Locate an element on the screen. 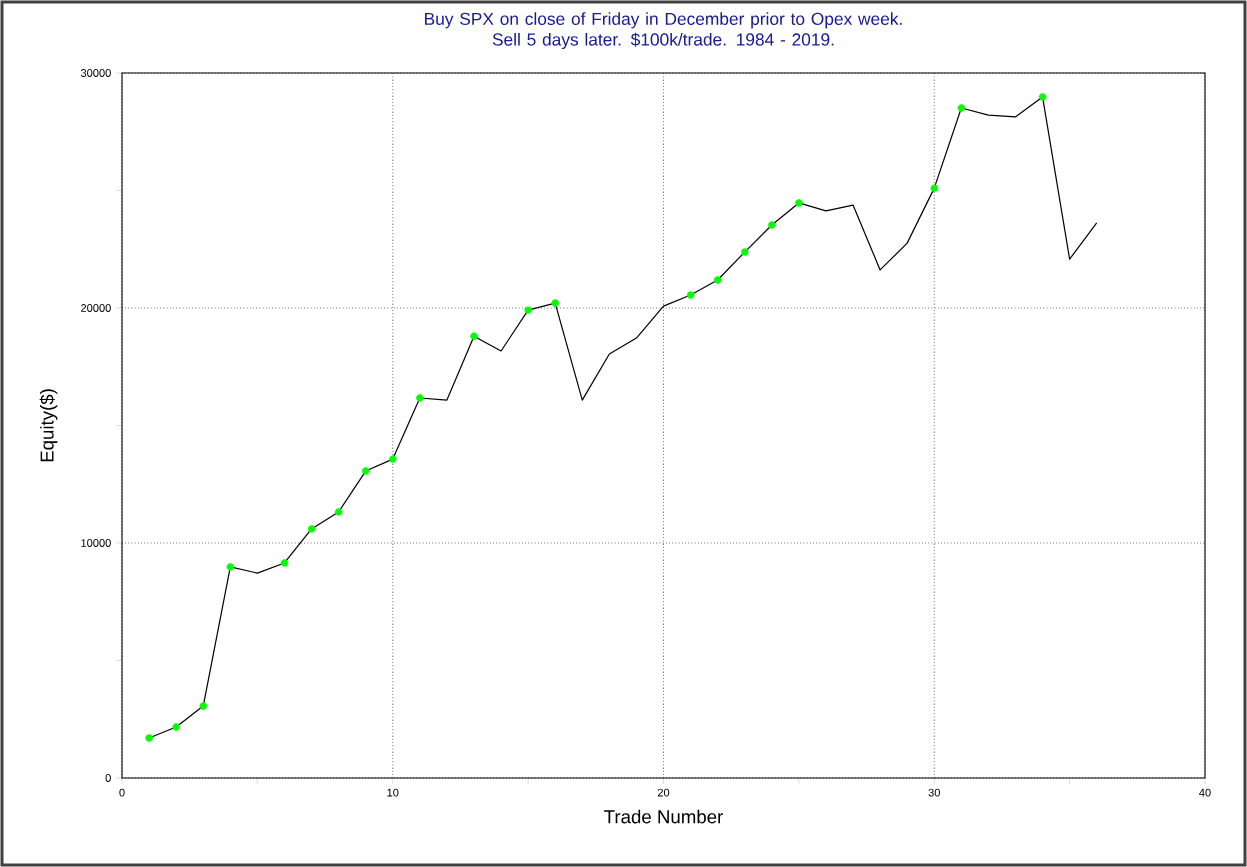 This screenshot has width=1247, height=867. y-tick-label: 10000 is located at coordinates (96, 543).